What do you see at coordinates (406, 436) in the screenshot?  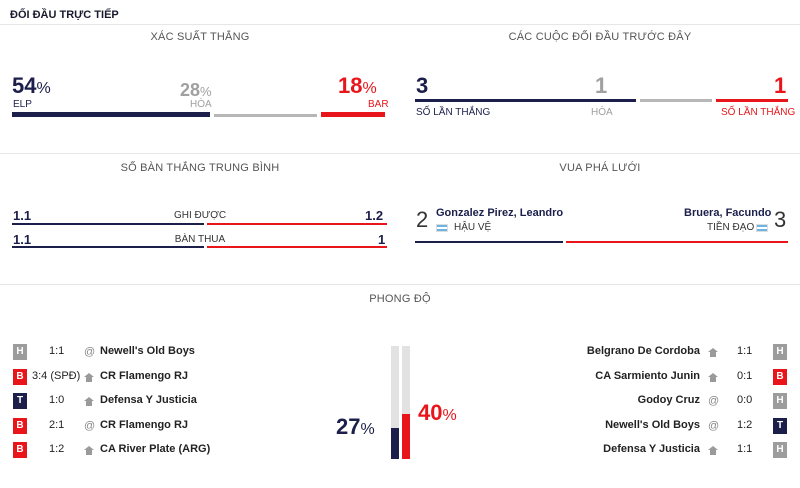 I see `away-form-fill` at bounding box center [406, 436].